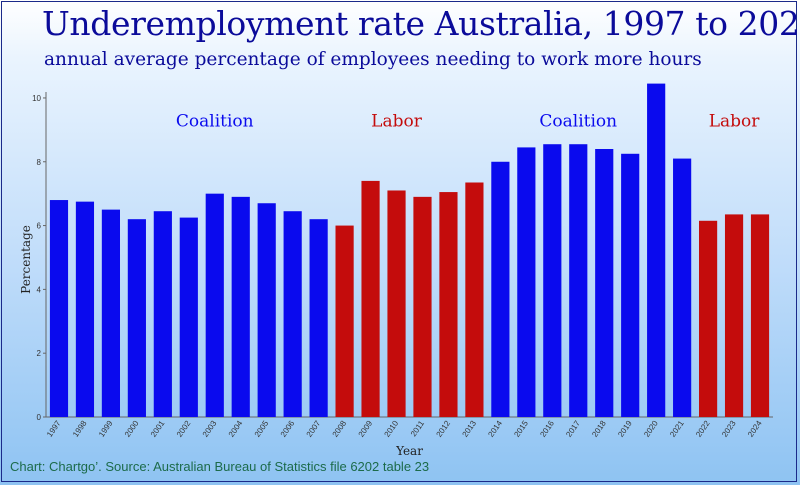 This screenshot has width=800, height=485. Describe the element at coordinates (110, 313) in the screenshot. I see `bar-1999` at that location.